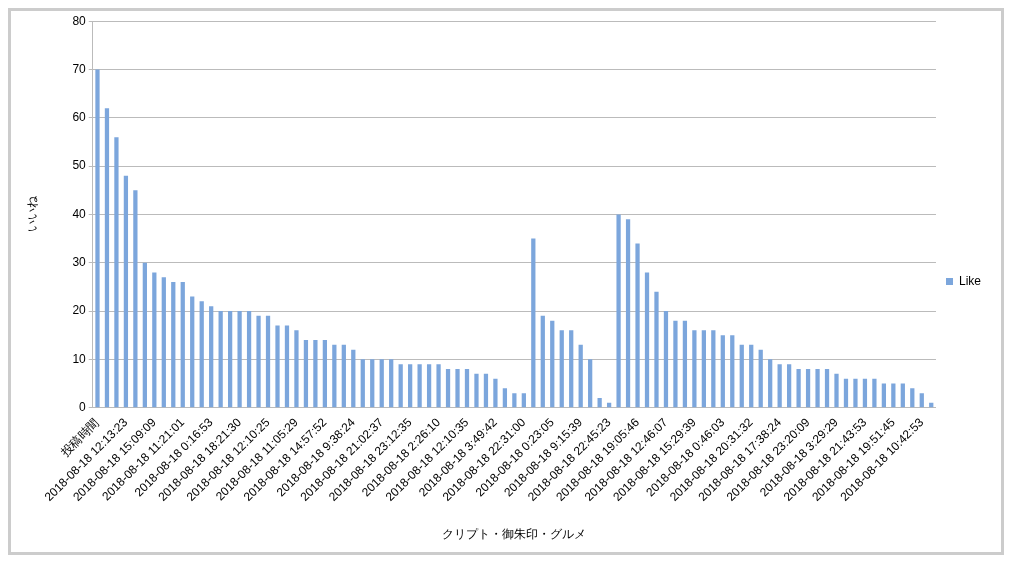  Describe the element at coordinates (79, 358) in the screenshot. I see `y-tick-label: 10` at that location.